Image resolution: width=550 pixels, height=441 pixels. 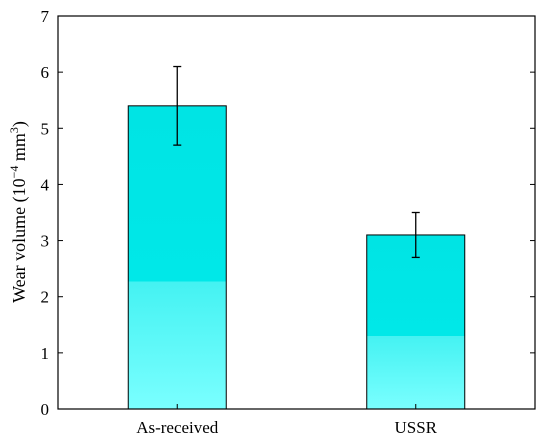 What do you see at coordinates (45, 72) in the screenshot?
I see `y-tick-label: 6` at bounding box center [45, 72].